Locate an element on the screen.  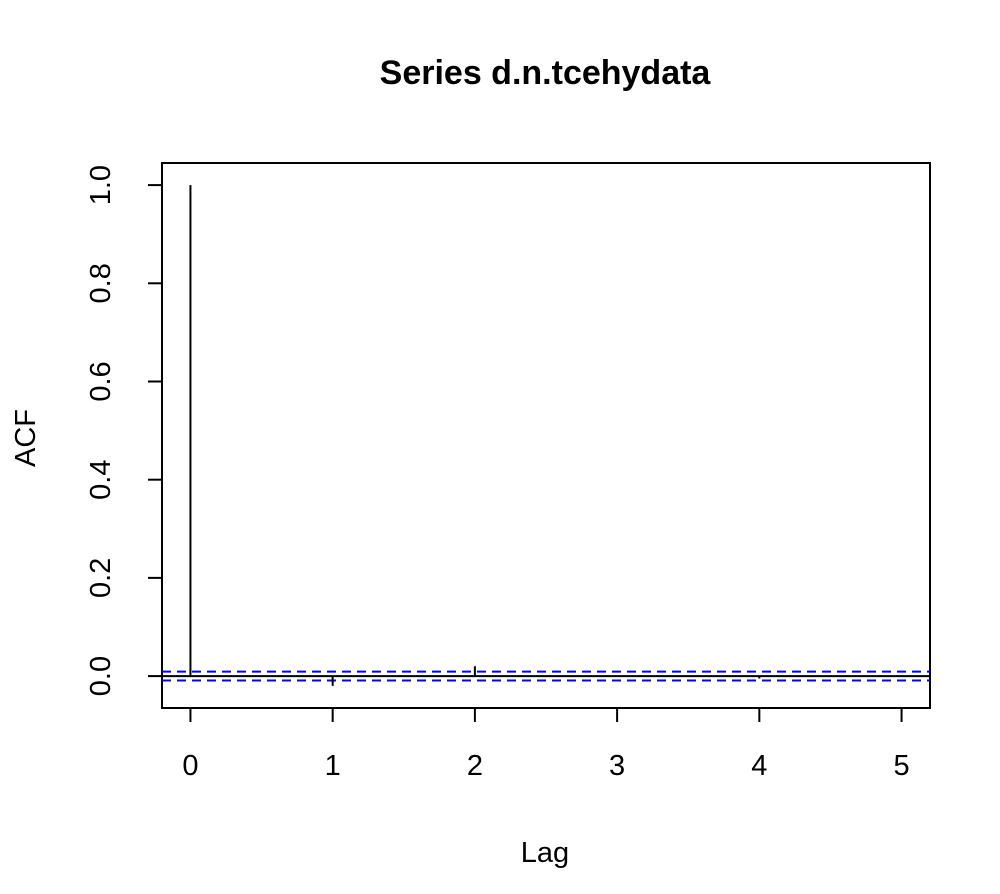
chart-title: Series d.n.tcehydata is located at coordinates (546, 73).